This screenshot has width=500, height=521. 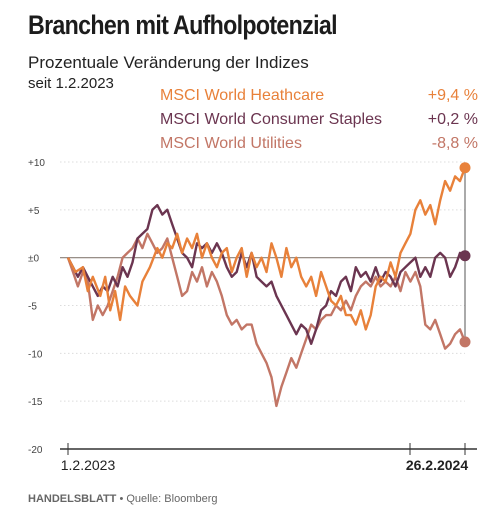 I want to click on legend-label: MSCI World Heathcare, so click(x=242, y=95).